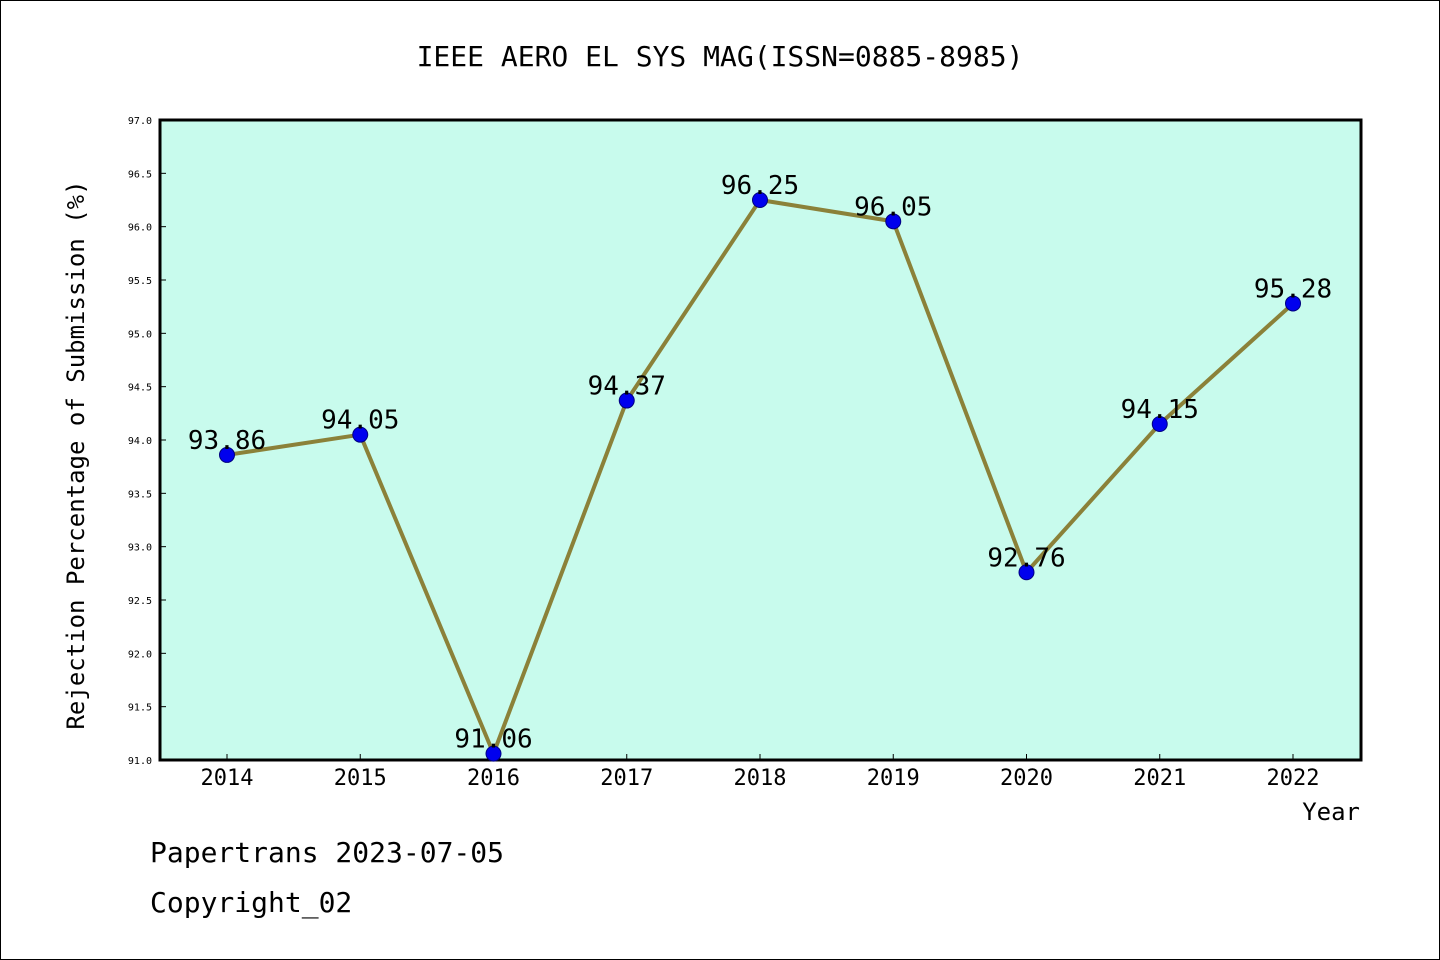  What do you see at coordinates (493, 778) in the screenshot?
I see `x-tick-label: 2016` at bounding box center [493, 778].